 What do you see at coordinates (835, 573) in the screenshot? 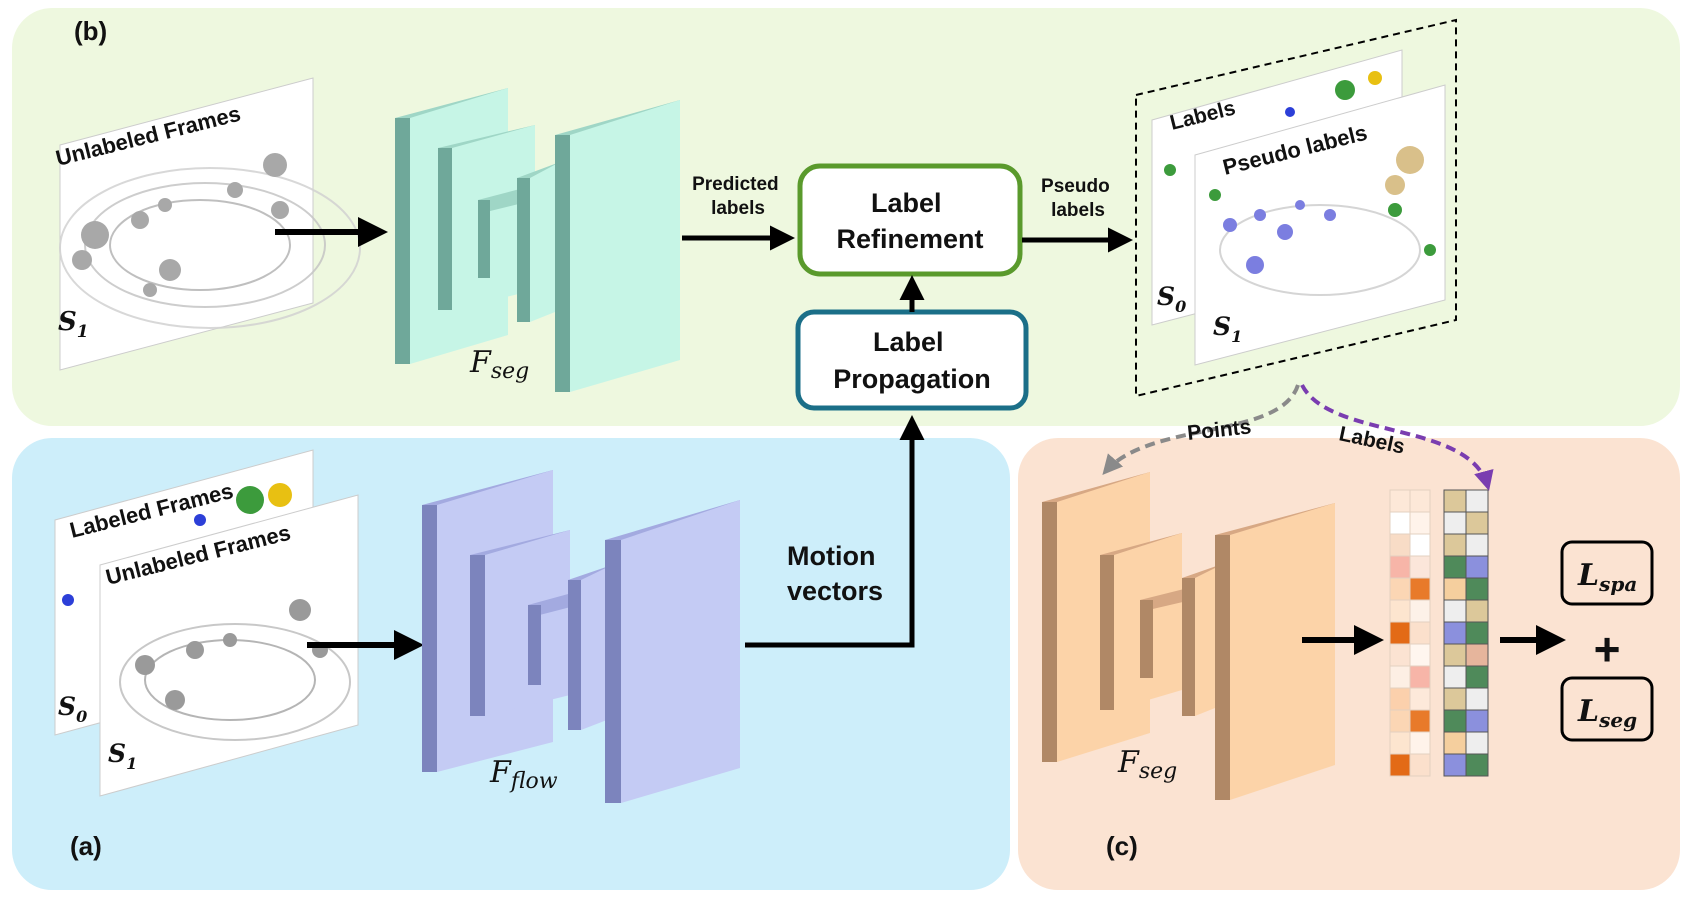
I see `motion-vectors-label: Motion vectors` at bounding box center [835, 573].